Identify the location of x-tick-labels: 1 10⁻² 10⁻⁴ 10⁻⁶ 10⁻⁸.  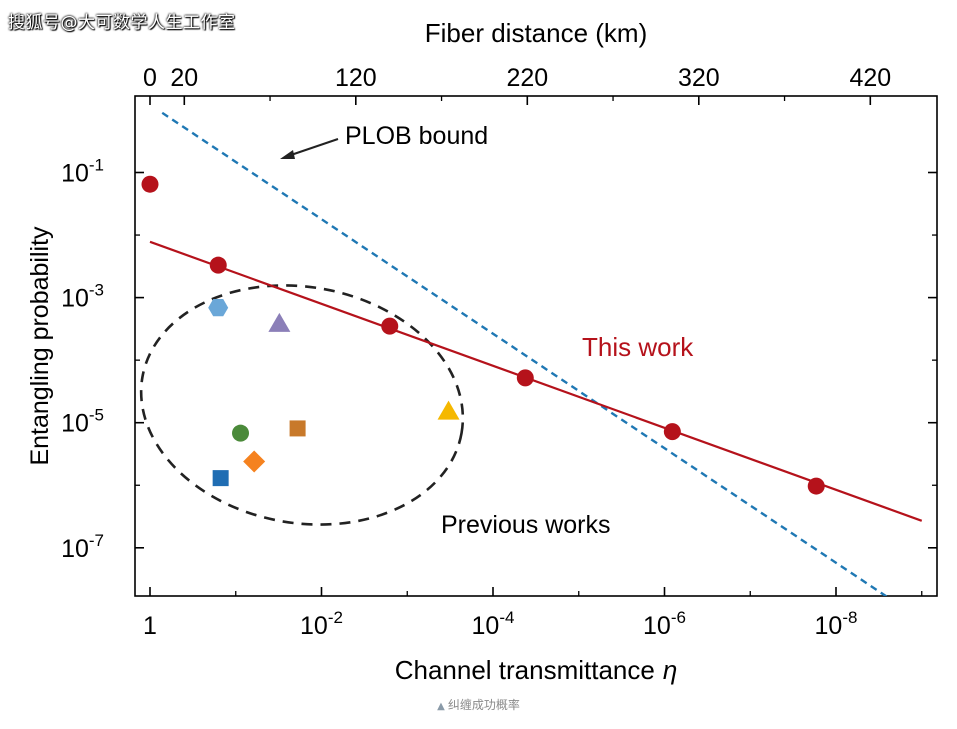
(500, 624).